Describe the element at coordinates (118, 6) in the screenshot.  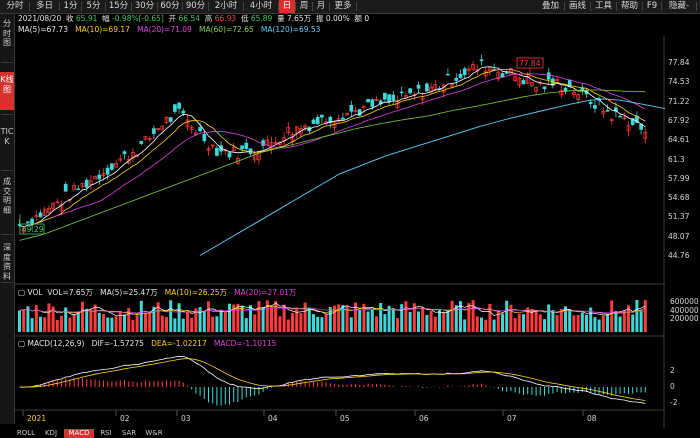
I see `period-tab-4: 15分` at that location.